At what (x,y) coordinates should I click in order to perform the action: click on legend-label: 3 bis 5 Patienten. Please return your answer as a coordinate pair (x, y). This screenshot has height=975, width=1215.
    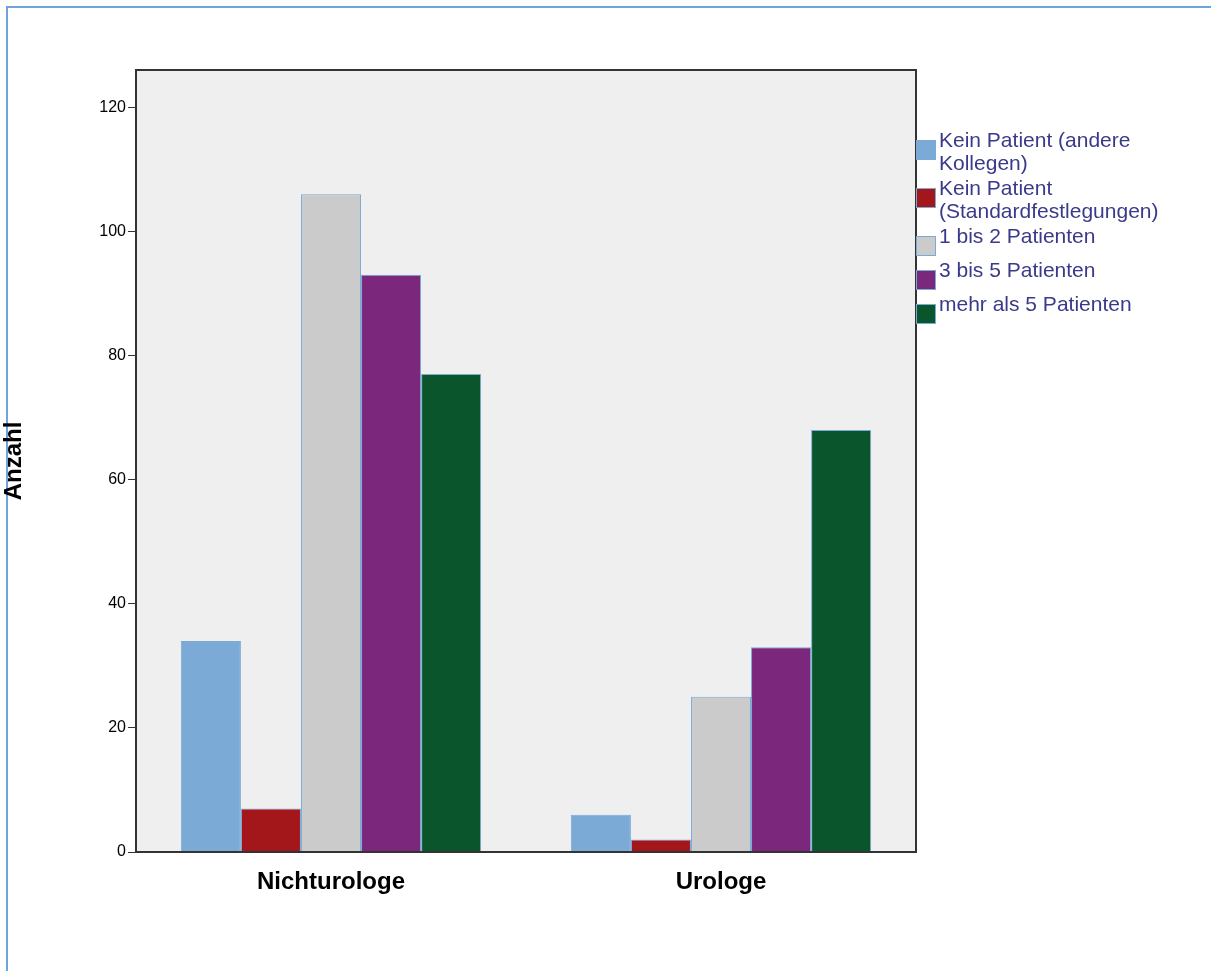
    Looking at the image, I should click on (1017, 269).